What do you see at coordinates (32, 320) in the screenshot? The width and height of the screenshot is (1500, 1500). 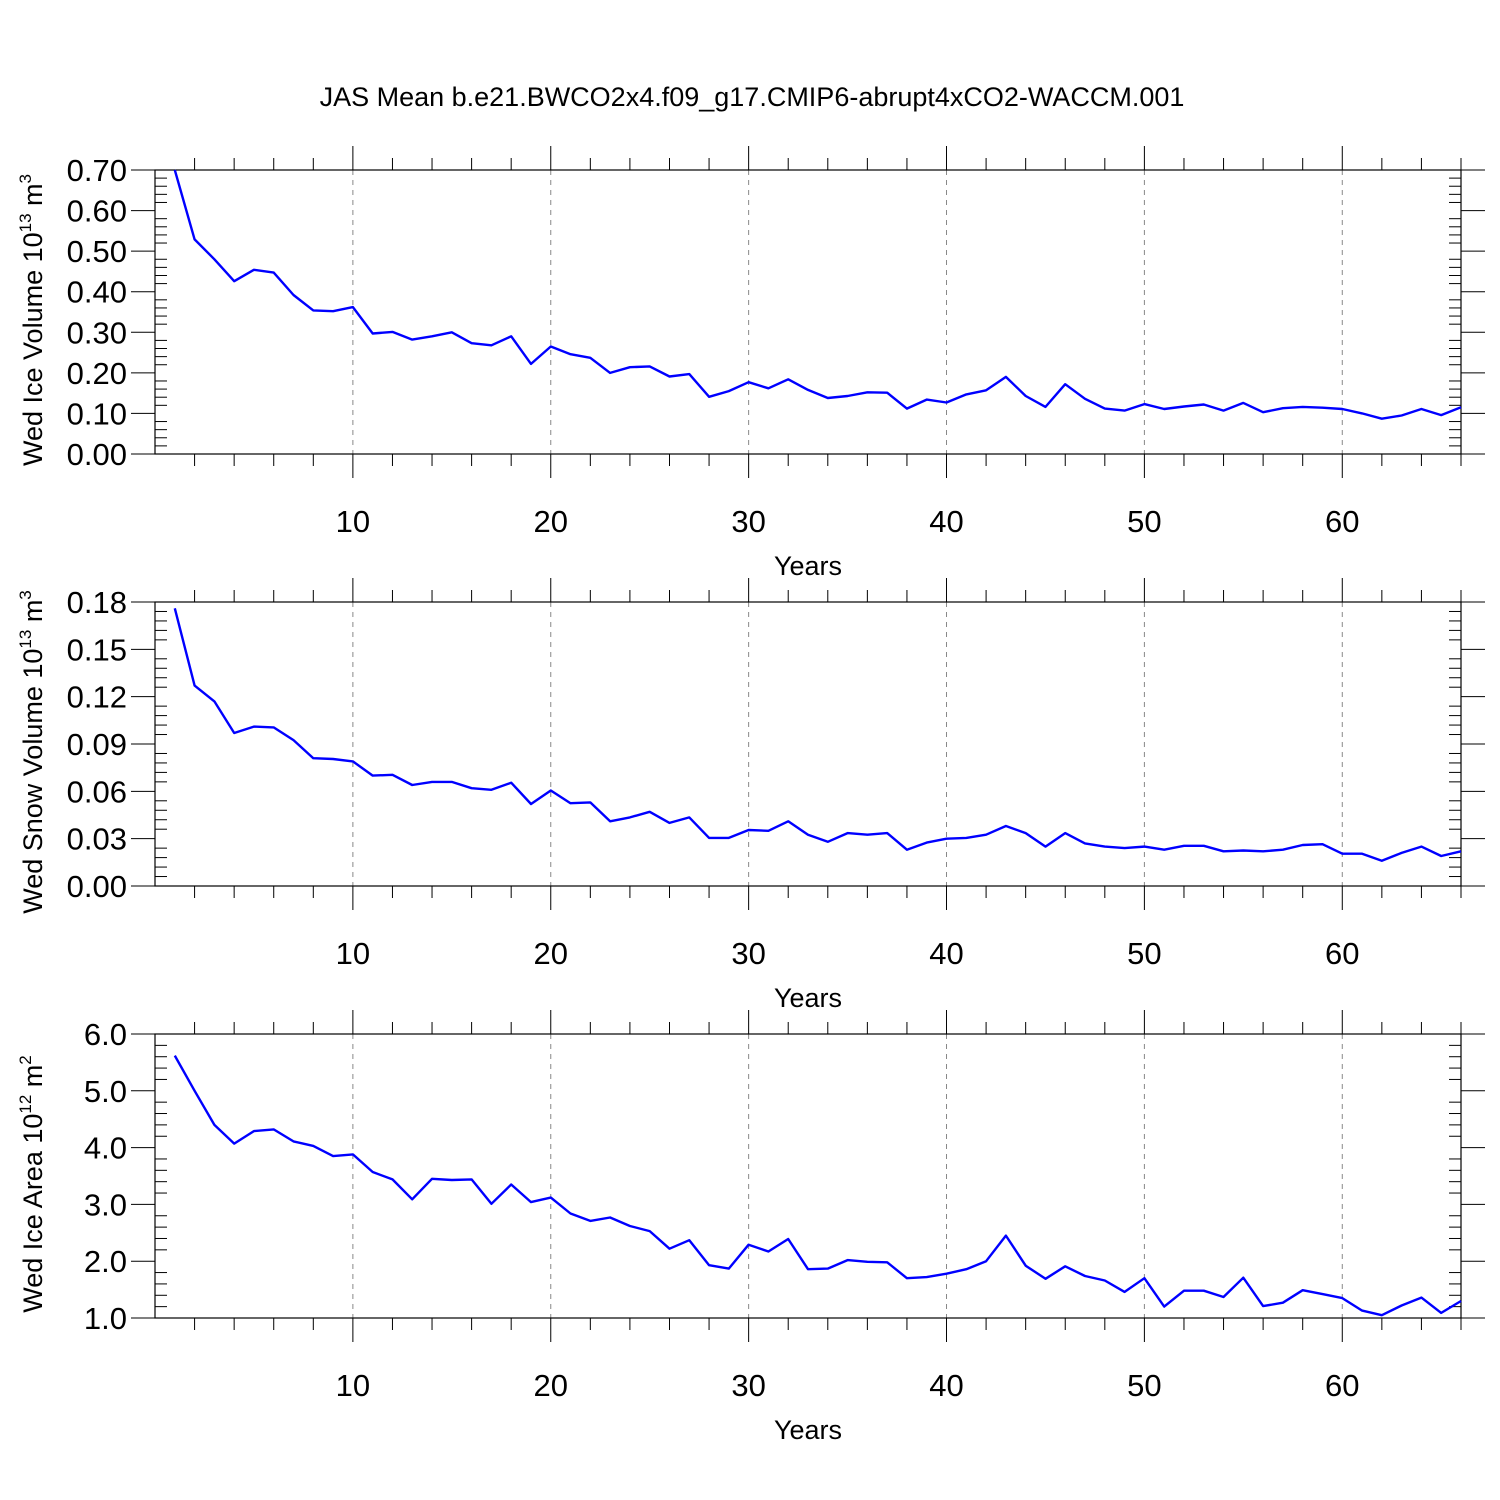 I see `y-axis-title: Wed Ice Volume 1013 m3` at bounding box center [32, 320].